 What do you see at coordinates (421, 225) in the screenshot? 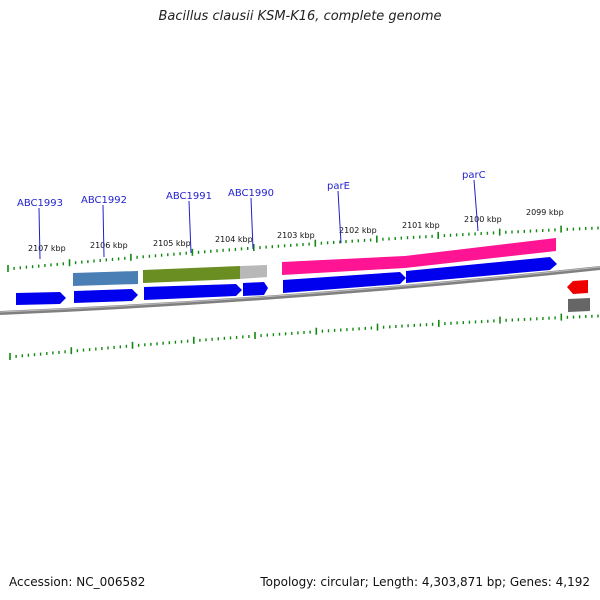
I see `tick-label-2101: 2101 kbp` at bounding box center [421, 225].